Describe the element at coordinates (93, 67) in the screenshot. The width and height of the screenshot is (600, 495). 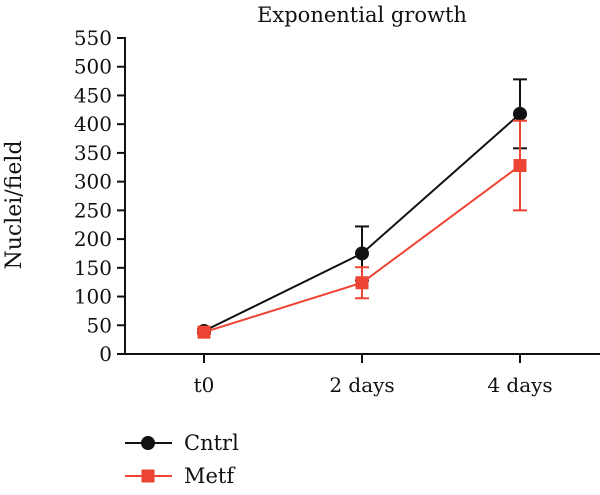
I see `y-tick-label: 500` at that location.